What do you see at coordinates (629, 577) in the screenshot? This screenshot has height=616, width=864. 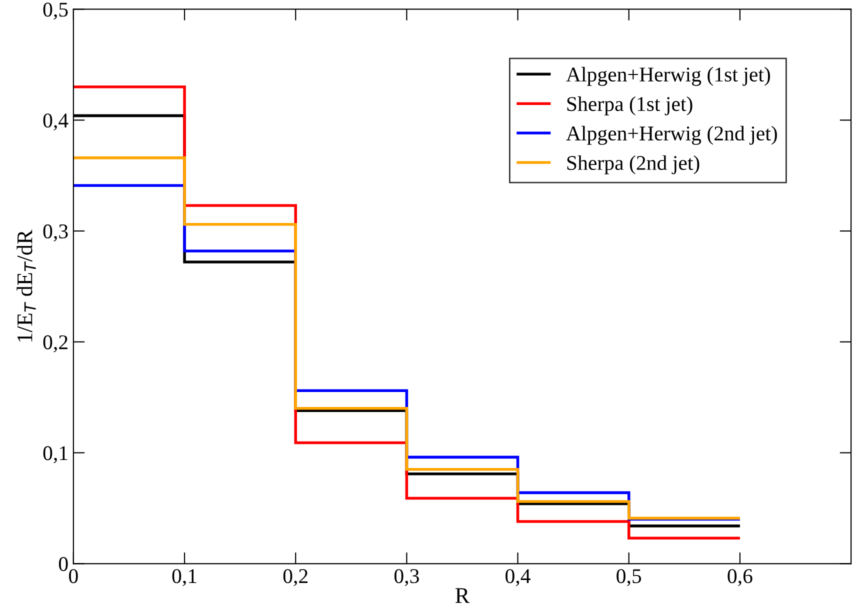 I see `x-tick-label: 0,5` at bounding box center [629, 577].